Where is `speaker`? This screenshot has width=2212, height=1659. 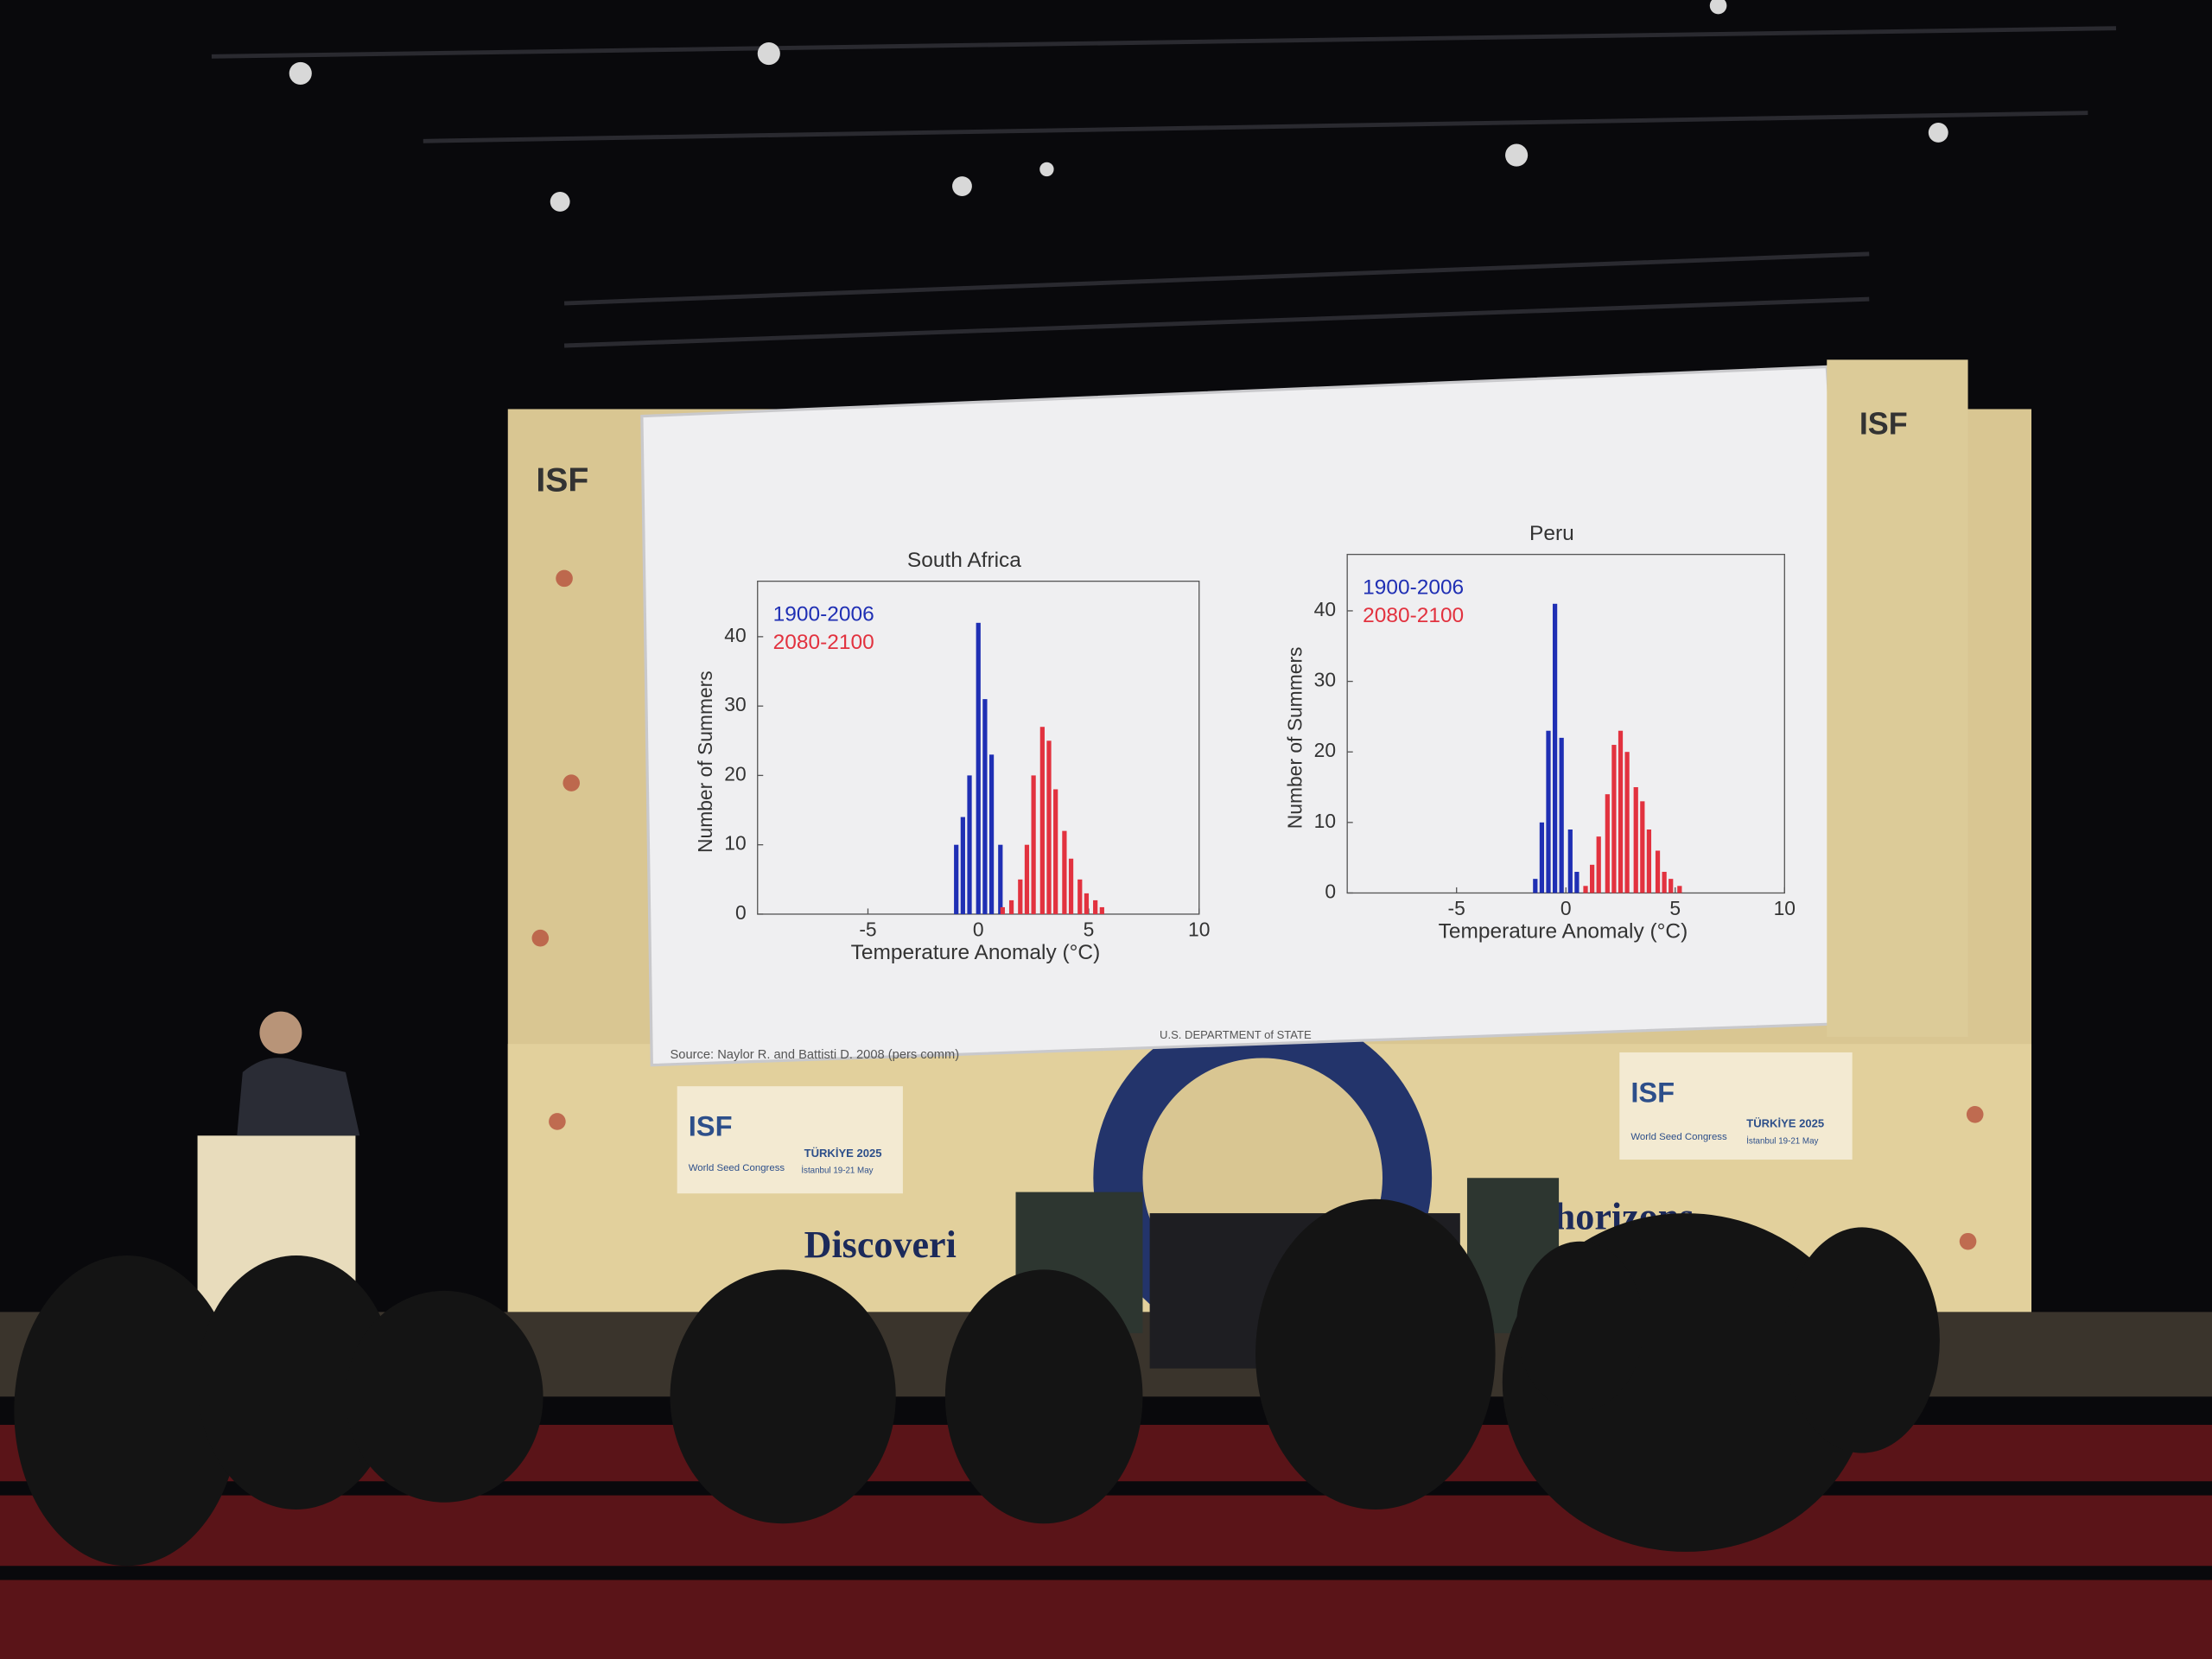
speaker is located at coordinates (298, 1097).